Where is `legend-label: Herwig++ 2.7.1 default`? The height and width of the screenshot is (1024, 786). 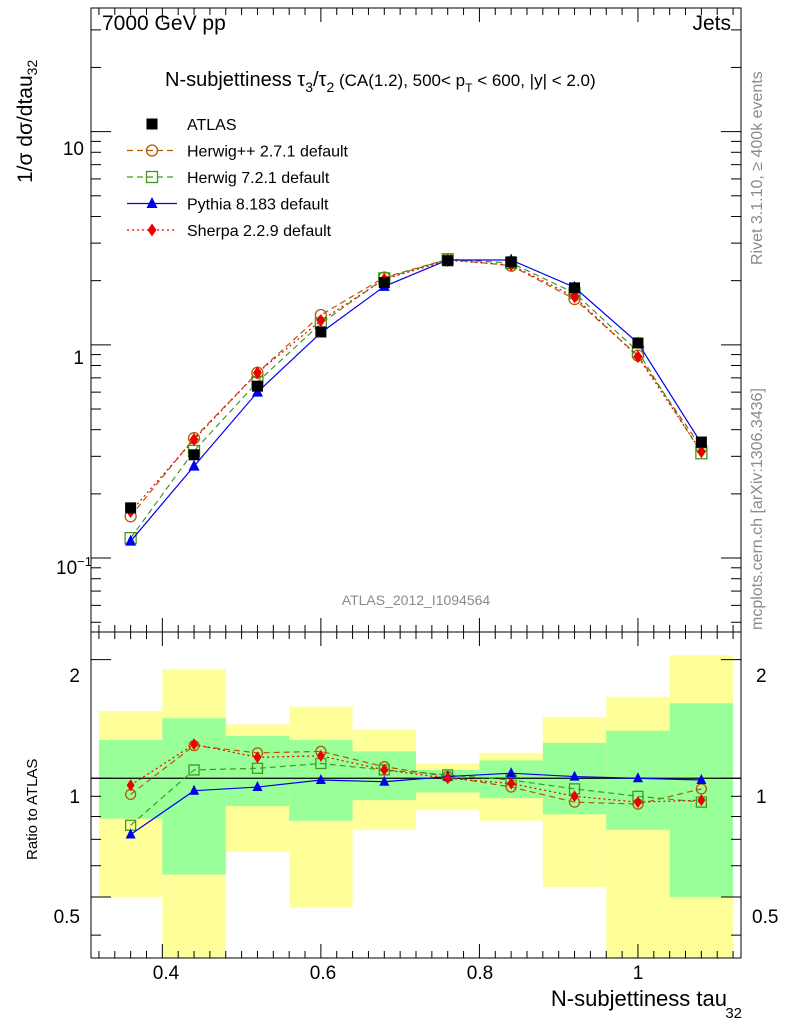
legend-label: Herwig++ 2.7.1 default is located at coordinates (268, 152).